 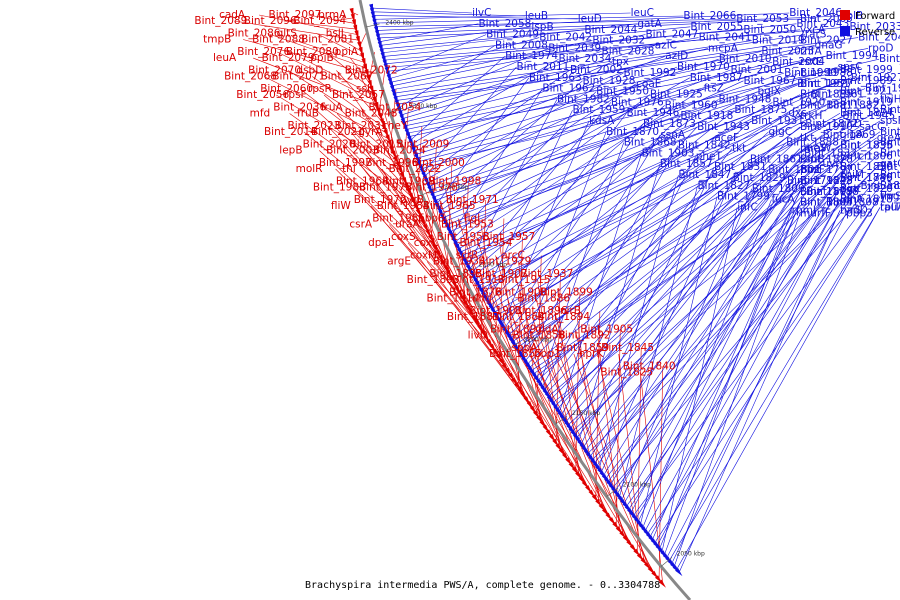 What do you see at coordinates (518, 317) in the screenshot?
I see `forward-gene-label: Bint_1864` at bounding box center [518, 317].